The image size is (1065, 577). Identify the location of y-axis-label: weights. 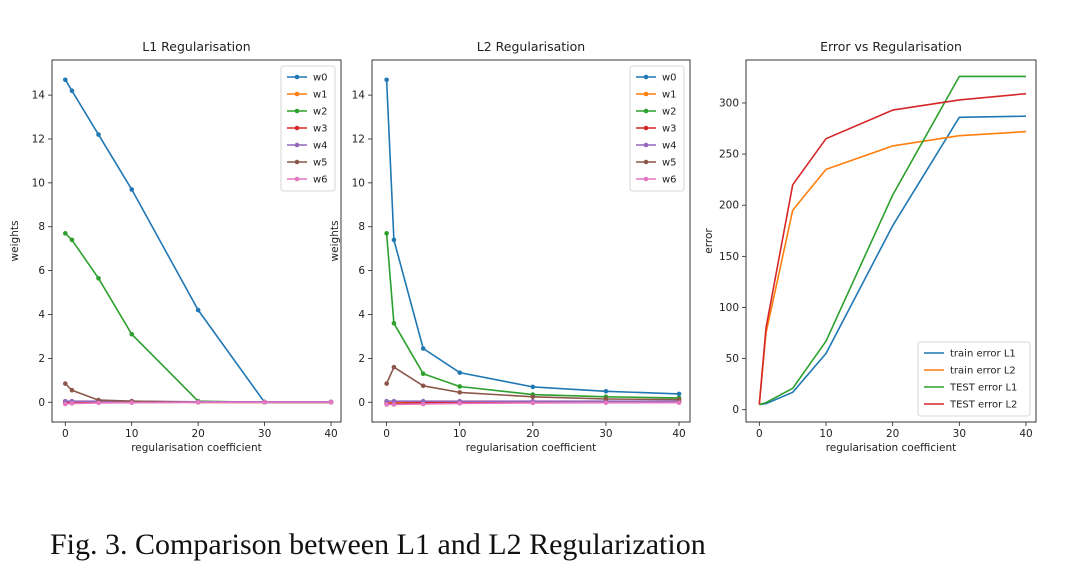
(15, 241).